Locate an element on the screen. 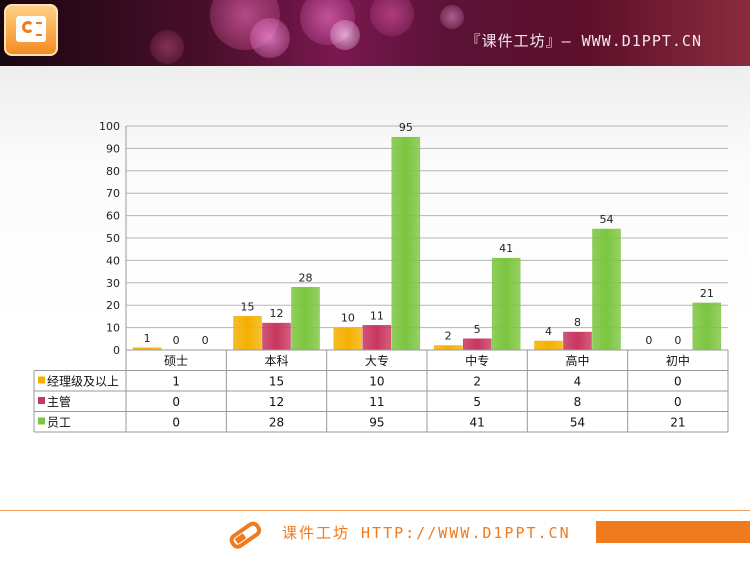  table-cell: 15 is located at coordinates (276, 382).